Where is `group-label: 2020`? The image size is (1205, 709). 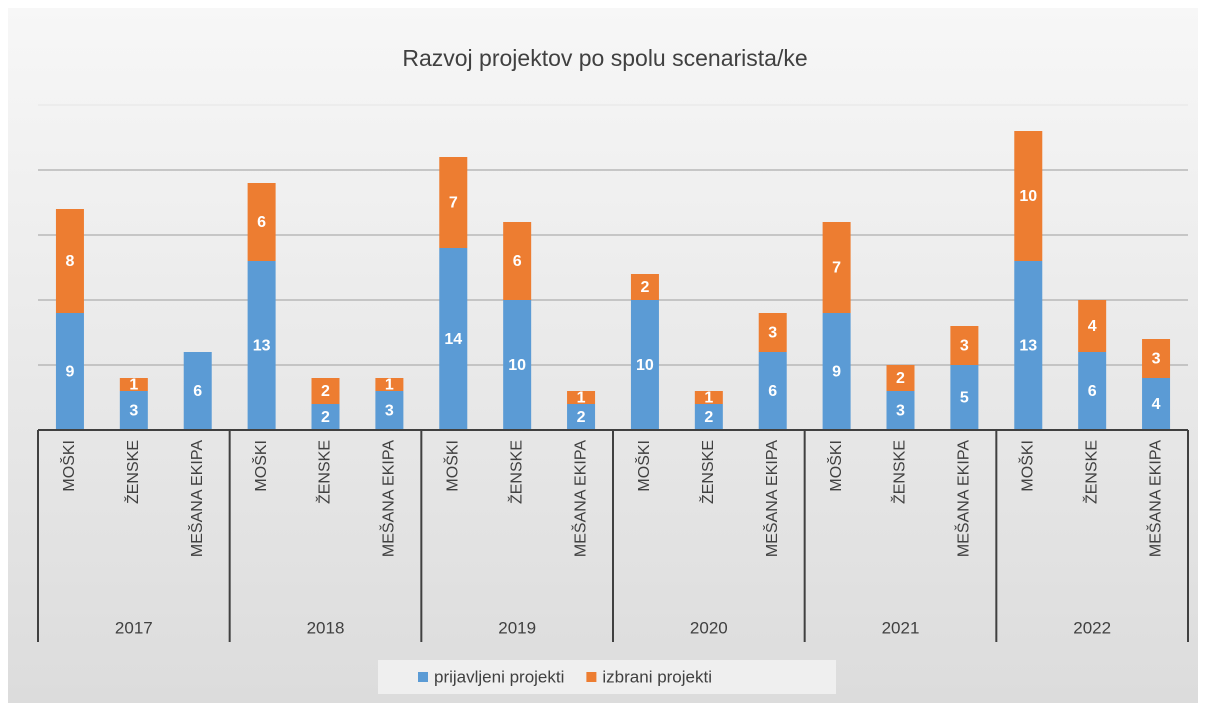
group-label: 2020 is located at coordinates (709, 627).